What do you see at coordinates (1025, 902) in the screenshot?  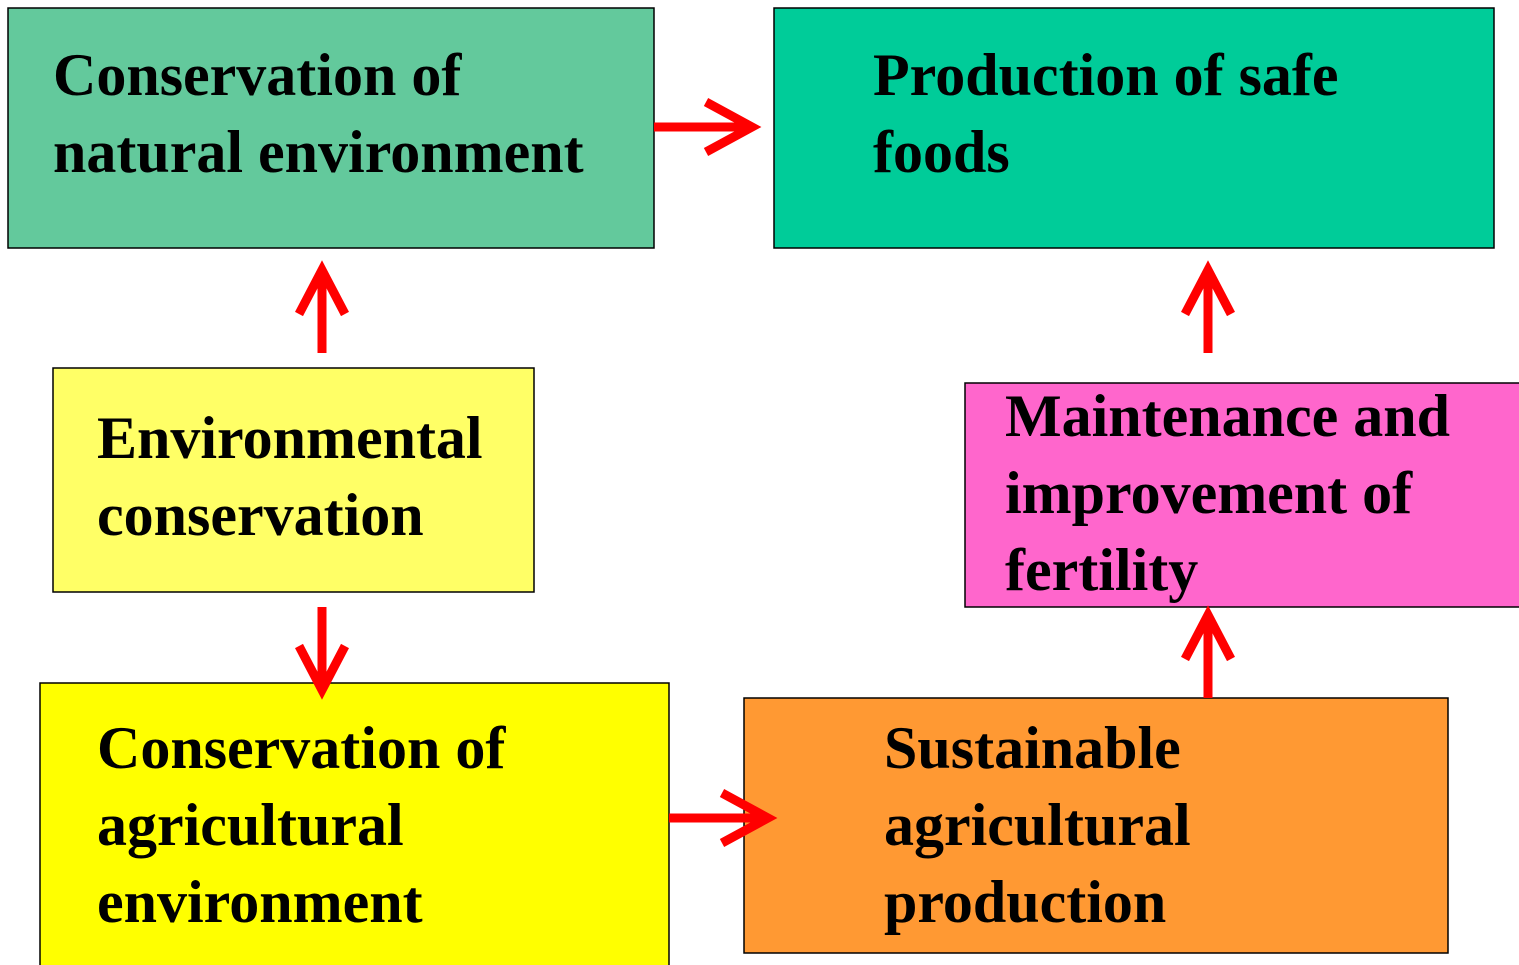 I see `node-label: production` at bounding box center [1025, 902].